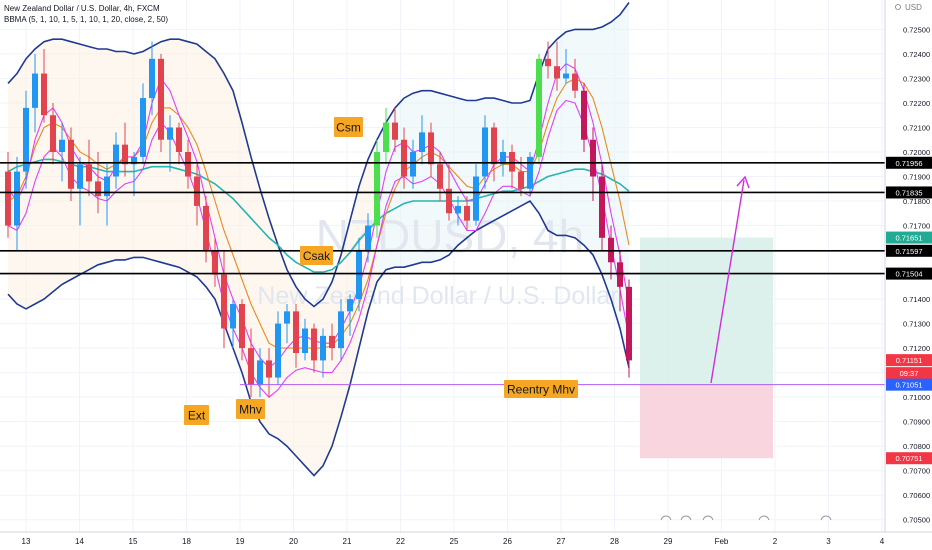 The width and height of the screenshot is (932, 550). What do you see at coordinates (916, 299) in the screenshot?
I see `price-tick-label: 0.71400` at bounding box center [916, 299].